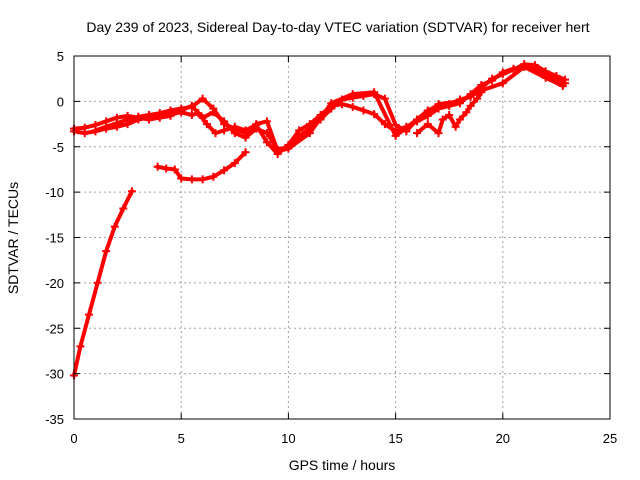 The width and height of the screenshot is (640, 480). What do you see at coordinates (610, 438) in the screenshot?
I see `x-tick-label: 25` at bounding box center [610, 438].